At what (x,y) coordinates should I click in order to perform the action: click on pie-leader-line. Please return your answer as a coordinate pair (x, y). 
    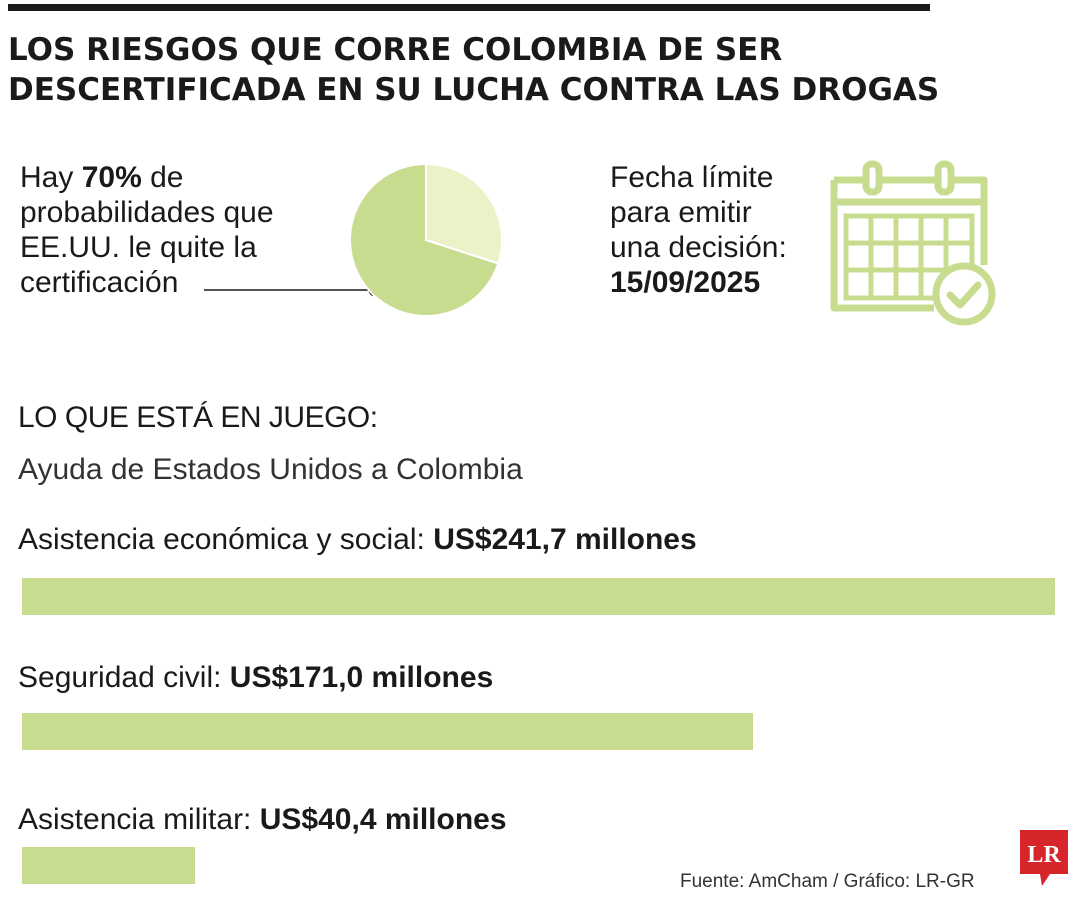
    Looking at the image, I should click on (293, 290).